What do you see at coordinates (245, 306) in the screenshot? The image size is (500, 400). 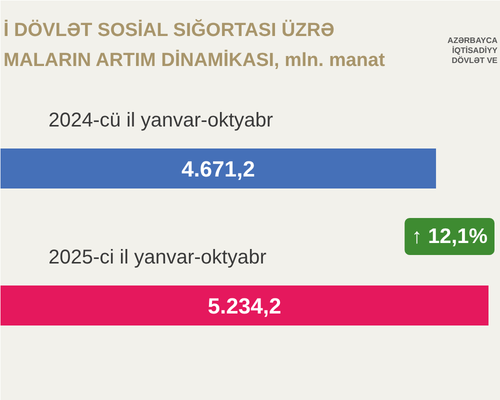 I see `data-label: 5.234,2` at bounding box center [245, 306].